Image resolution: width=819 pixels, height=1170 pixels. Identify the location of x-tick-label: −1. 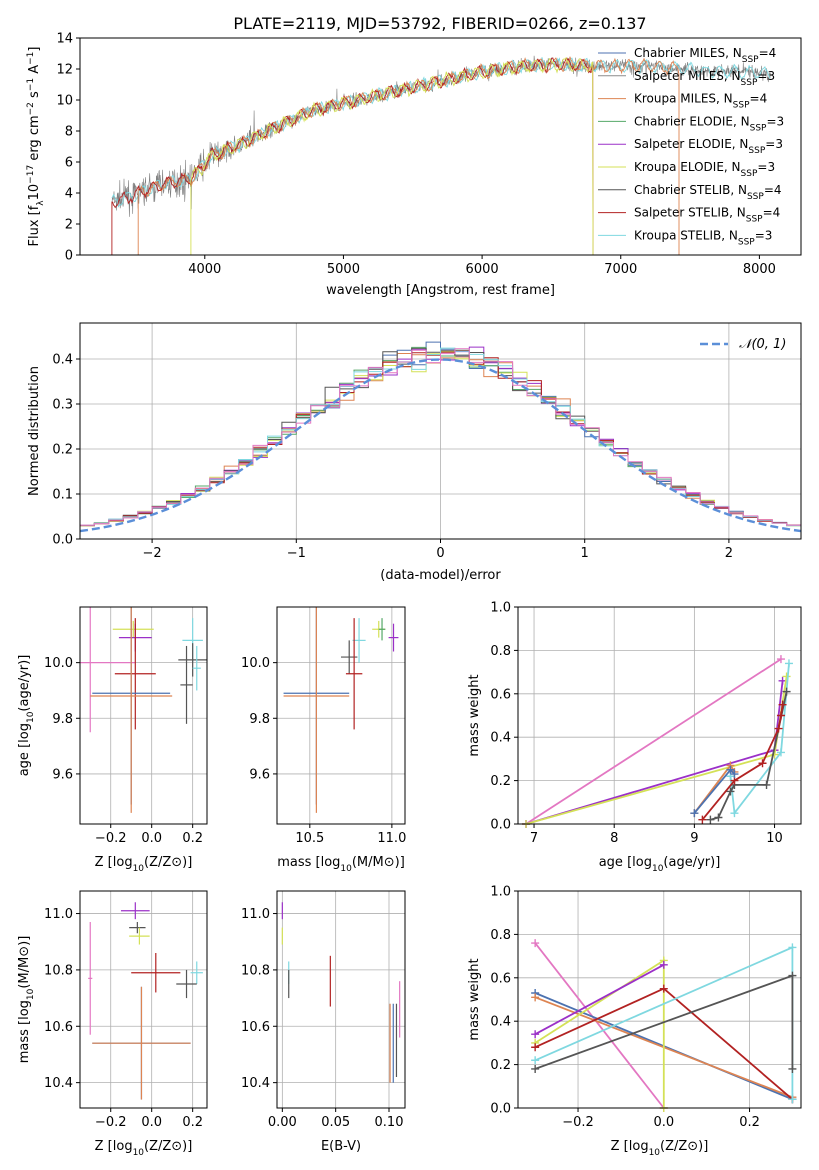
(296, 553).